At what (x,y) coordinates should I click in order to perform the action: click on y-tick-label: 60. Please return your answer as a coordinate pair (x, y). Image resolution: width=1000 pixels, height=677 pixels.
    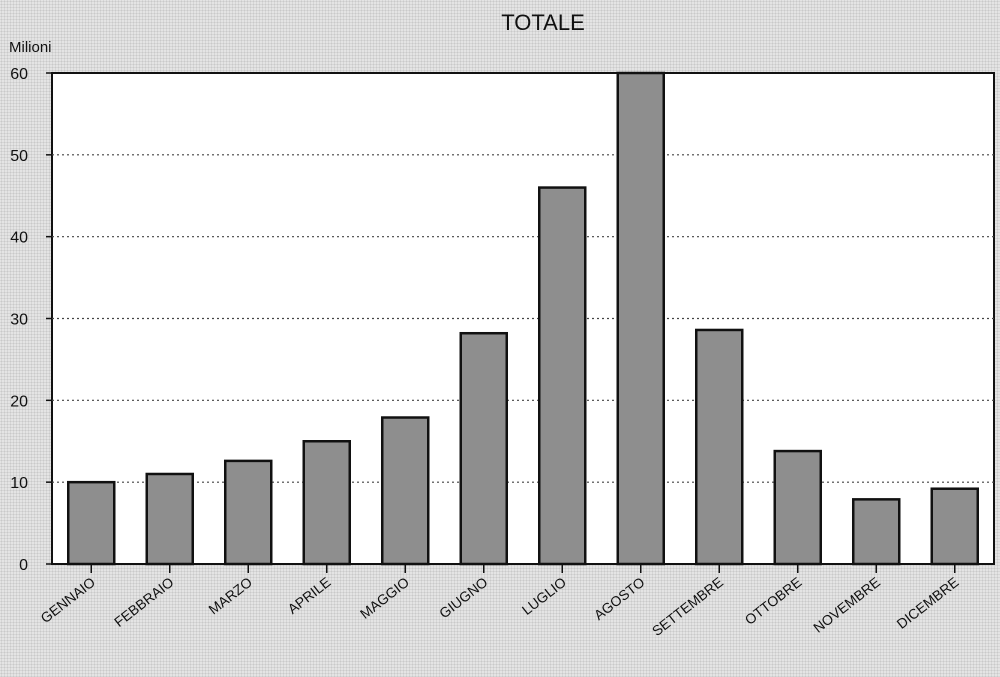
    Looking at the image, I should click on (19, 74).